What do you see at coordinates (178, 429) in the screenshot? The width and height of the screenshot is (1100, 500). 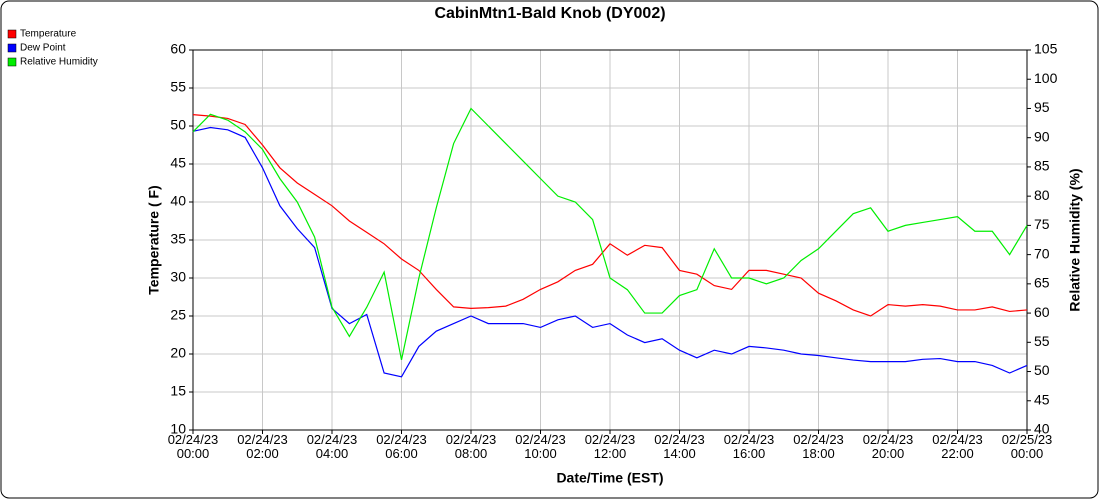 I see `y-tick-label: 10` at bounding box center [178, 429].